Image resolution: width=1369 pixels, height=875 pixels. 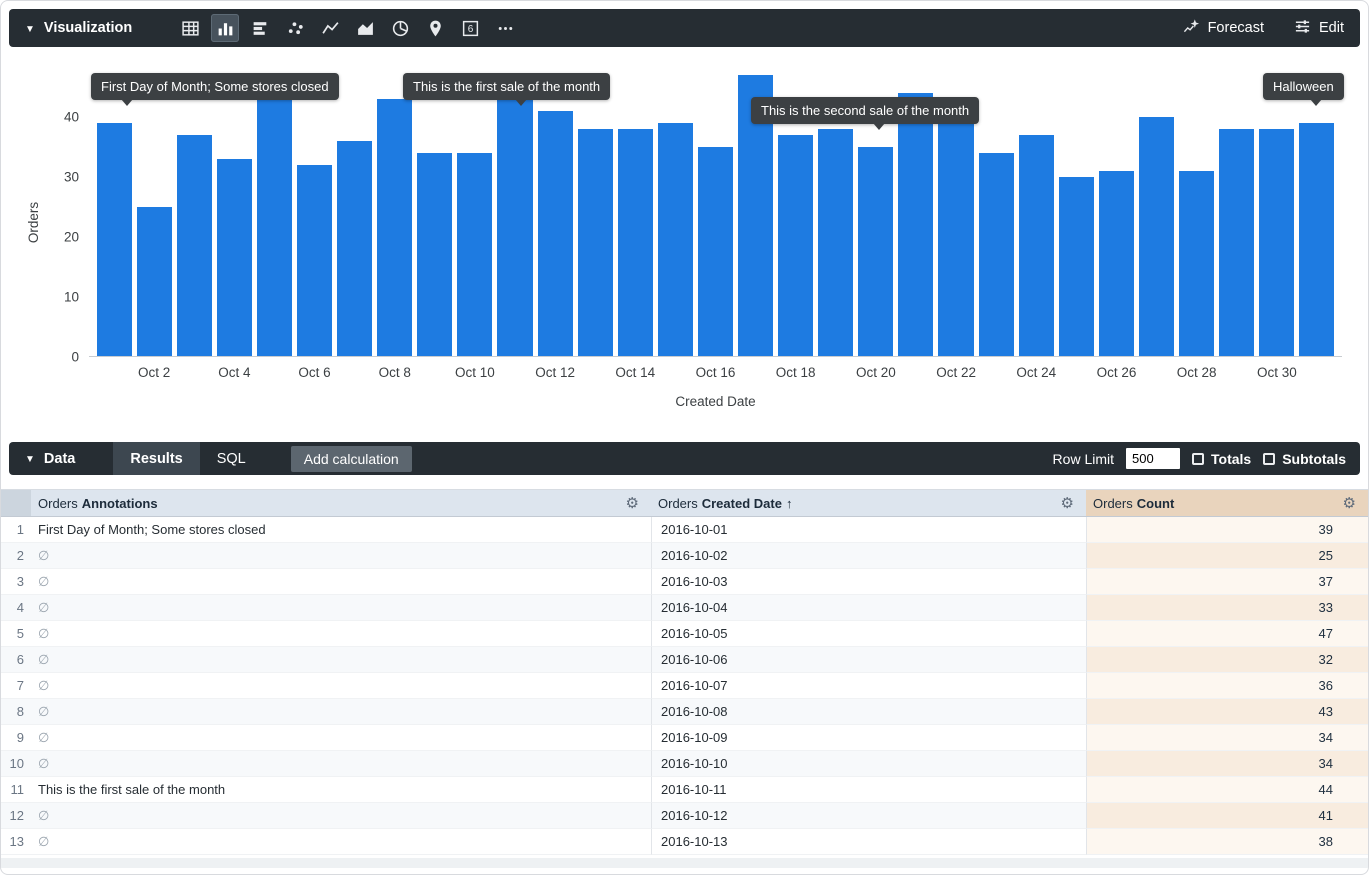 What do you see at coordinates (1227, 503) in the screenshot?
I see `column-header-count: Orders Count ⚙` at bounding box center [1227, 503].